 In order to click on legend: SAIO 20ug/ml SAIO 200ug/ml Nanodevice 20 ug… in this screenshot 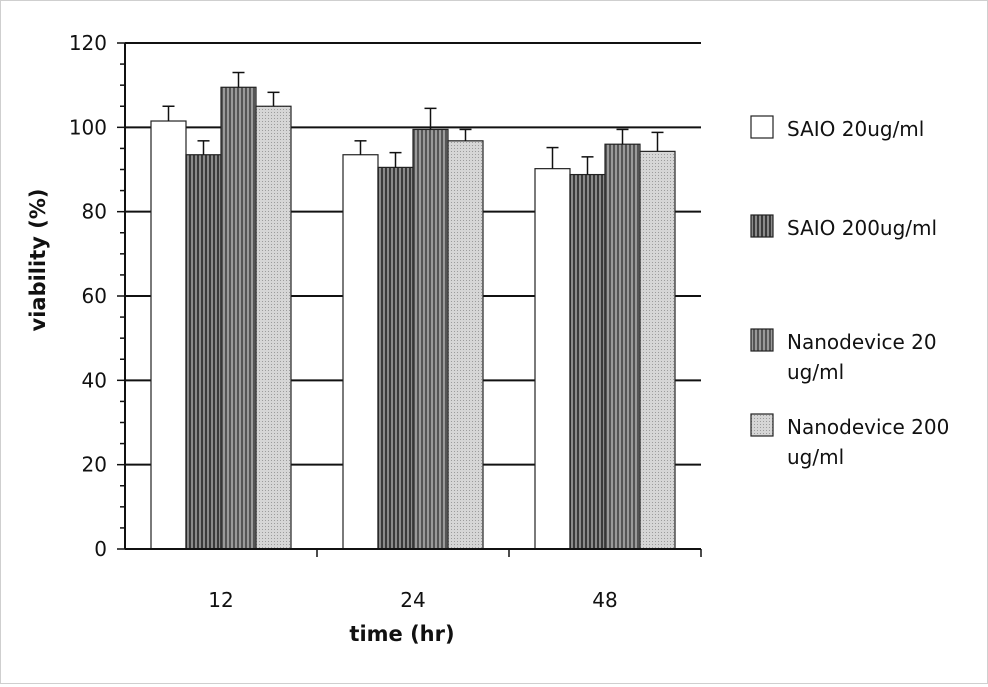, I will do `click(849, 292)`.